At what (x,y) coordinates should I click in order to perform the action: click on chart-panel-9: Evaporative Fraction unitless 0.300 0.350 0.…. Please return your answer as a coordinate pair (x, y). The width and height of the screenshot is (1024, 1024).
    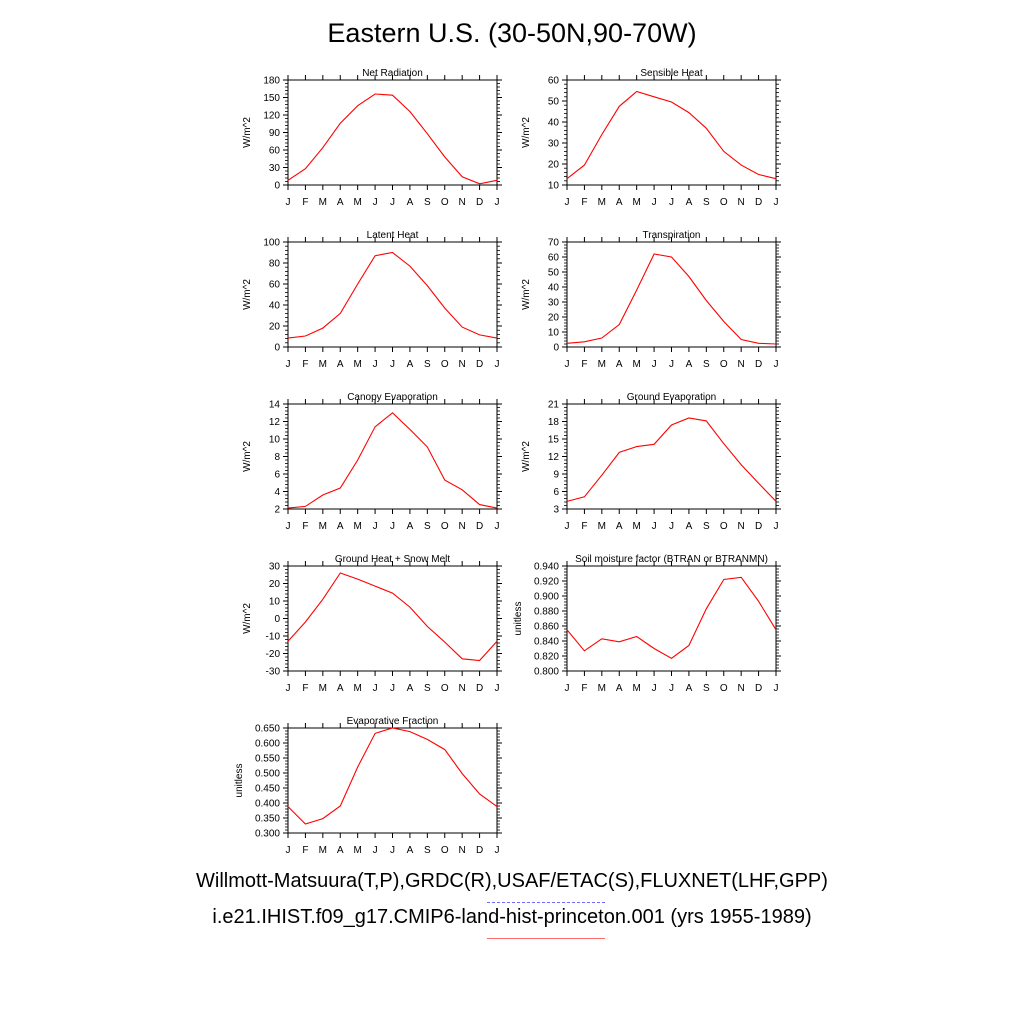
    Looking at the image, I should click on (368, 786).